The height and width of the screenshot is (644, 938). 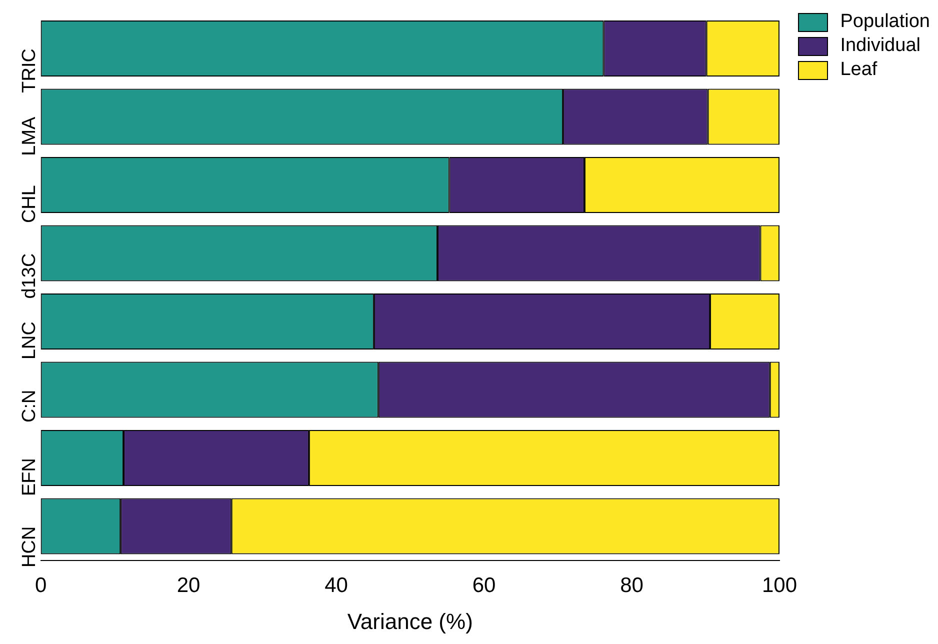 I want to click on y-tick-label: C:N, so click(x=29, y=406).